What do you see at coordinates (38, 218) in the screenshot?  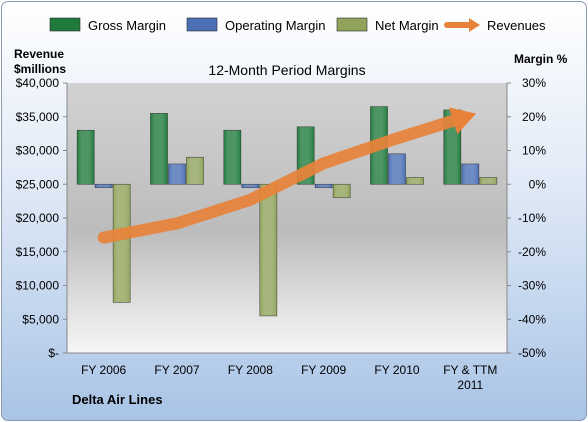 I see `left-tick-label: $20,000` at bounding box center [38, 218].